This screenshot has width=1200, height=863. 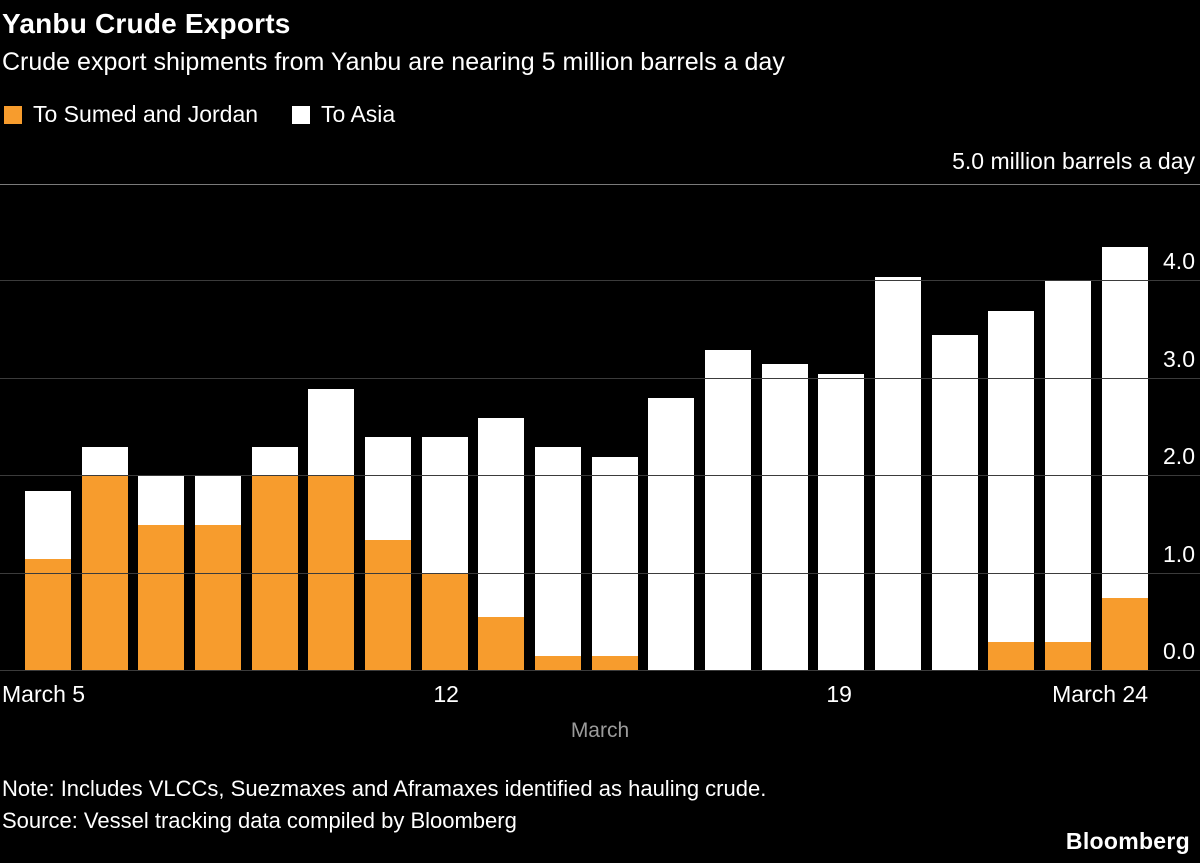 What do you see at coordinates (1179, 261) in the screenshot?
I see `y-axis-tick-label: 4.0` at bounding box center [1179, 261].